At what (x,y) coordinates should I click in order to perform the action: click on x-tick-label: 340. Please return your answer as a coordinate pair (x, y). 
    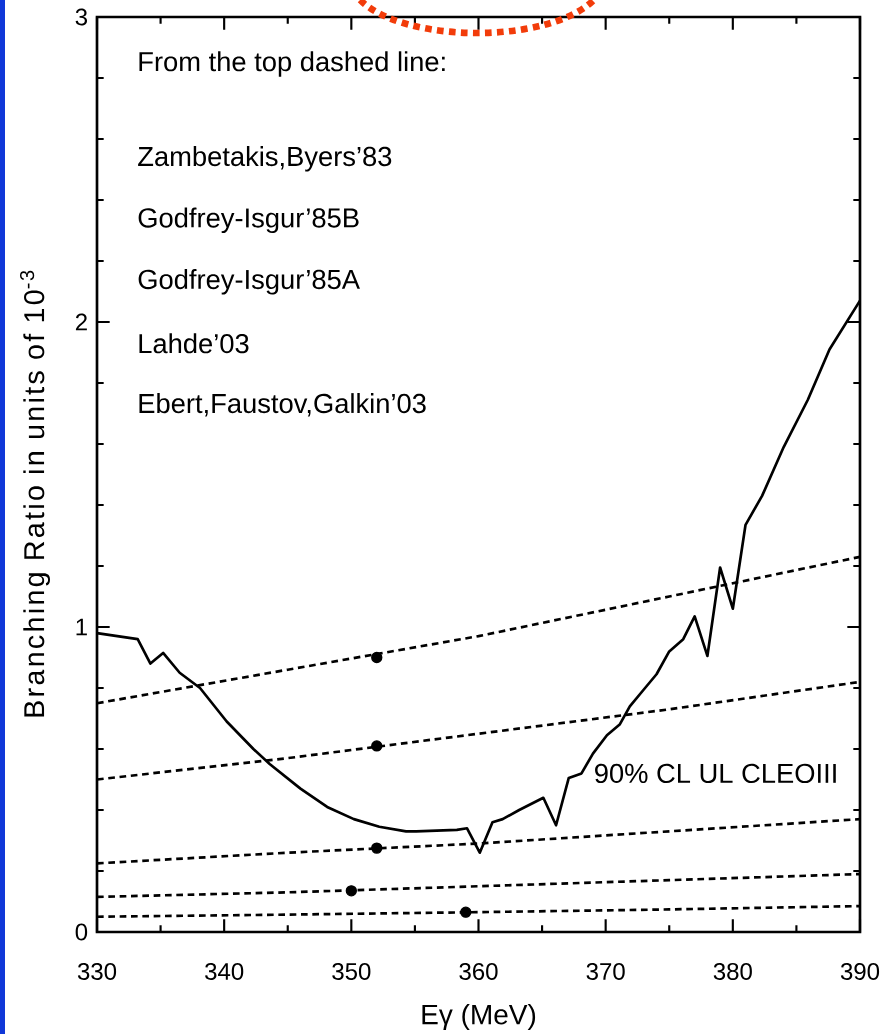
    Looking at the image, I should click on (224, 971).